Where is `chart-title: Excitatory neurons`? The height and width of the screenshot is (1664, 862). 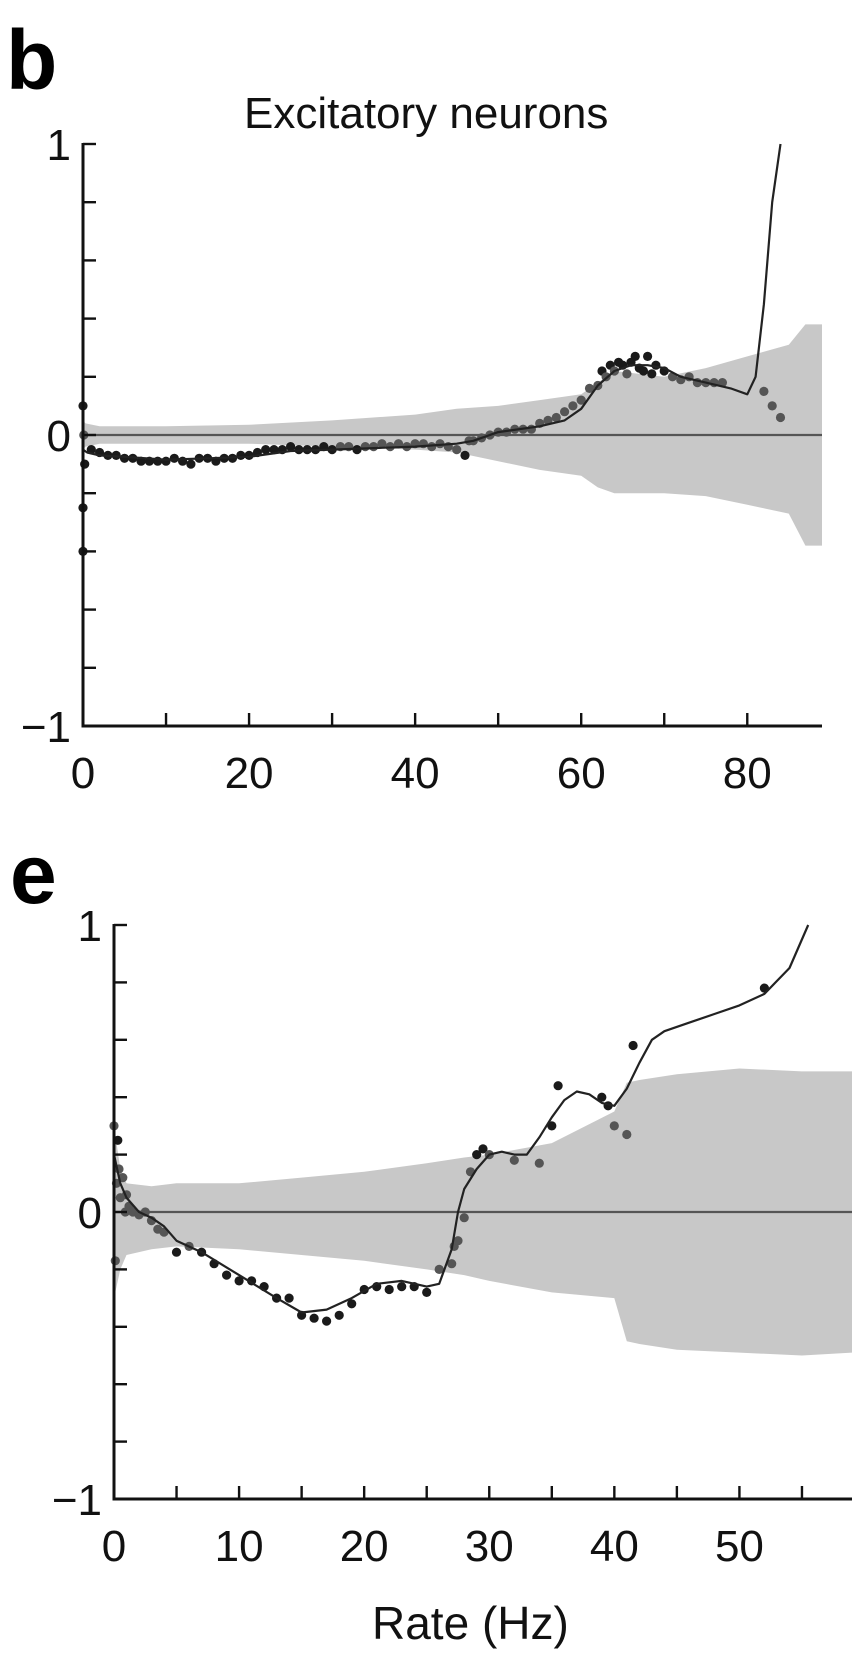 chart-title: Excitatory neurons is located at coordinates (426, 113).